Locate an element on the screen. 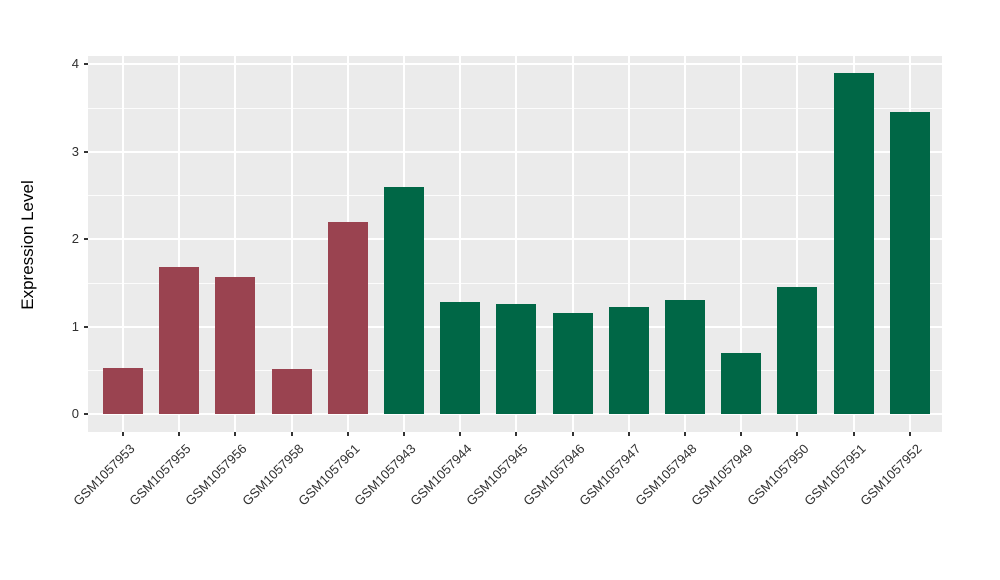 The width and height of the screenshot is (1000, 580). x-tick-label: GSM1057950 is located at coordinates (778, 475).